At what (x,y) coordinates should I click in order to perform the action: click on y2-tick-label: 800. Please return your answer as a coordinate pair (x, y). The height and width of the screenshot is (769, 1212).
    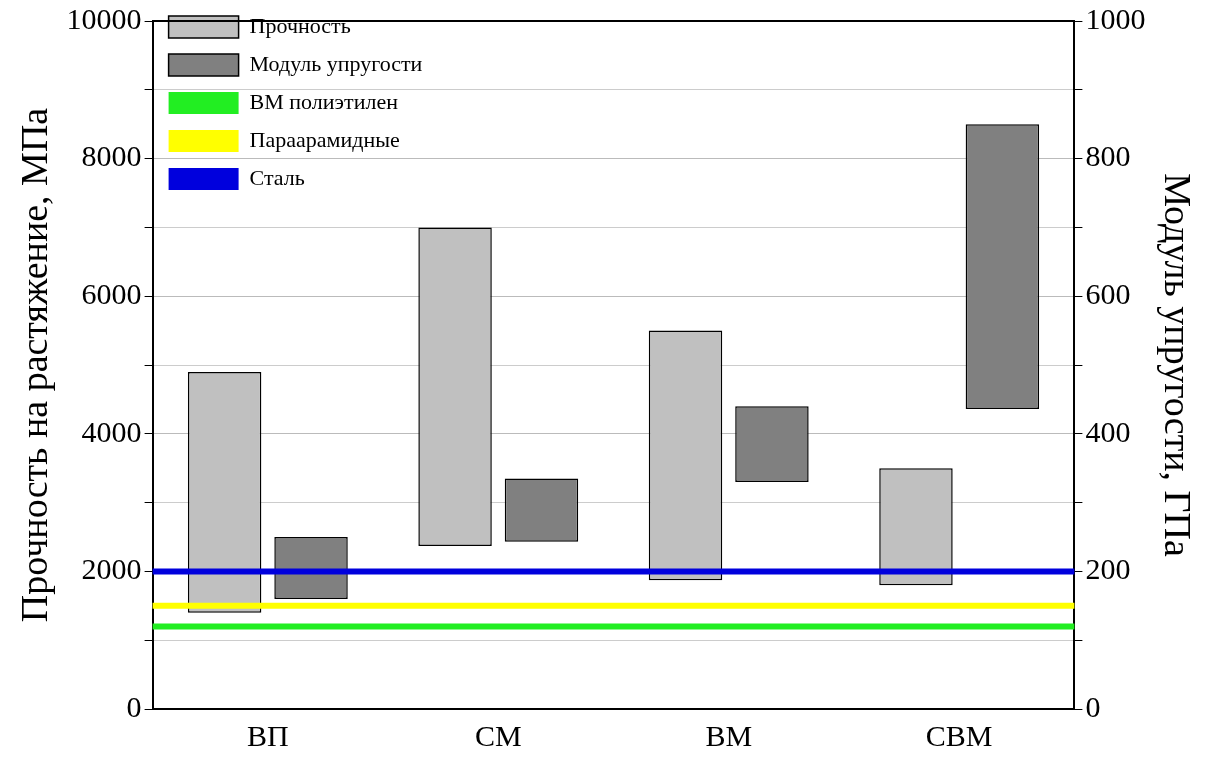
    Looking at the image, I should click on (1108, 156).